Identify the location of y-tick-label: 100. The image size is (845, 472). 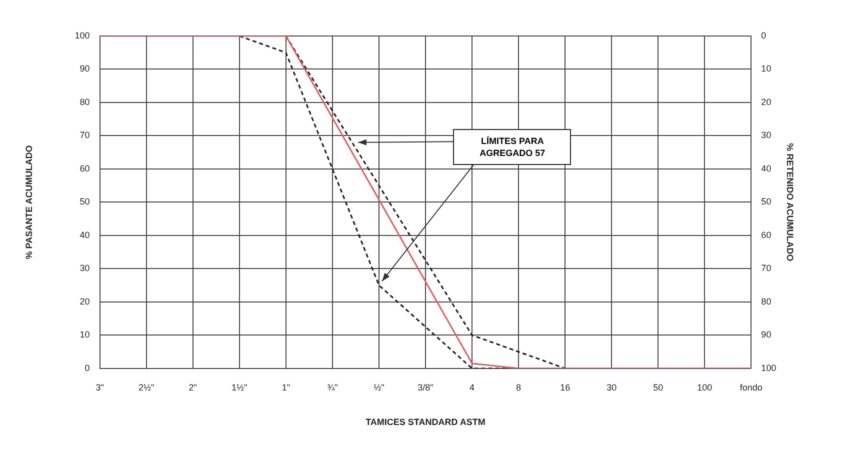
(82, 35).